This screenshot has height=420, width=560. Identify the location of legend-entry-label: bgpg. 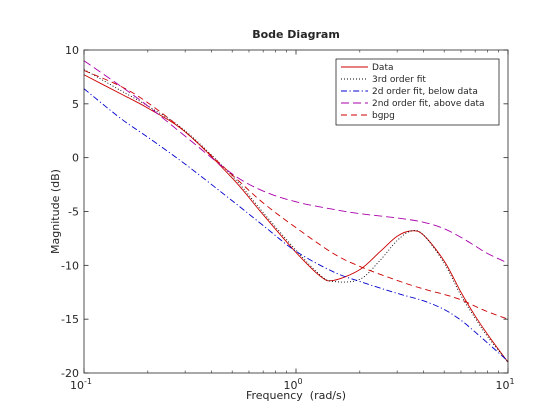
(383, 116).